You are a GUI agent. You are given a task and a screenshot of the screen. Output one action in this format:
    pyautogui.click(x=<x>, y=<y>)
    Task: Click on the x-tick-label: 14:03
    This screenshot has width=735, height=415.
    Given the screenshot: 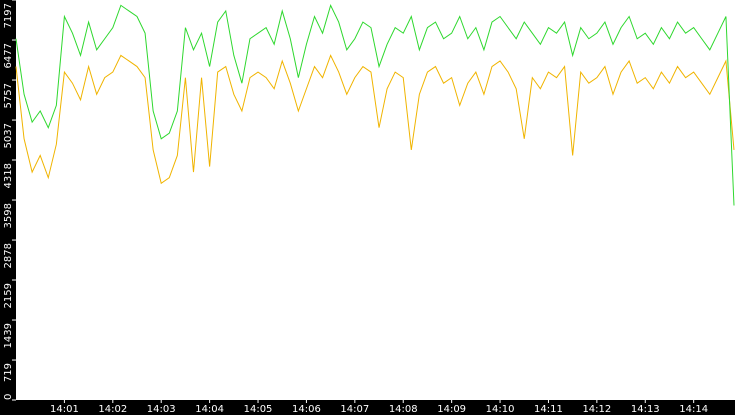 What is the action you would take?
    pyautogui.click(x=161, y=409)
    